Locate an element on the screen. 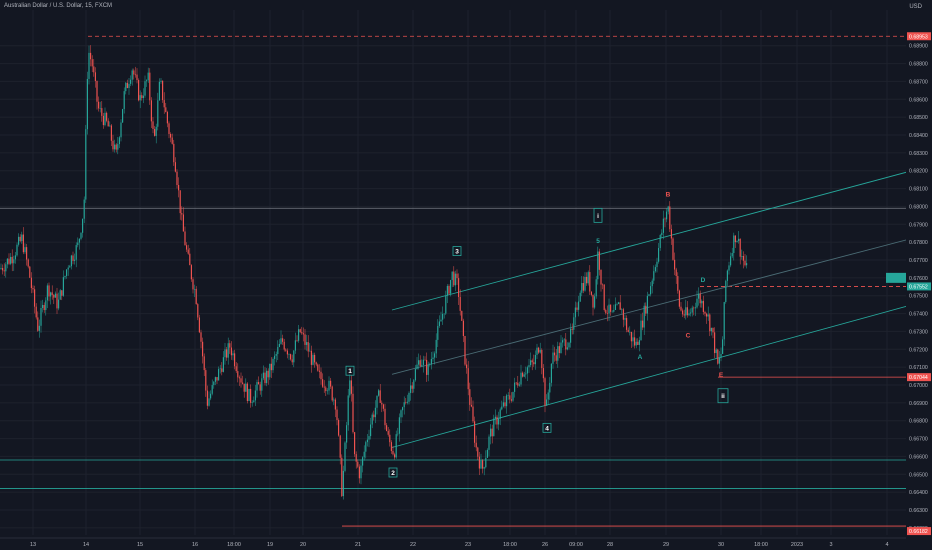  price-axis-bg is located at coordinates (919, 275).